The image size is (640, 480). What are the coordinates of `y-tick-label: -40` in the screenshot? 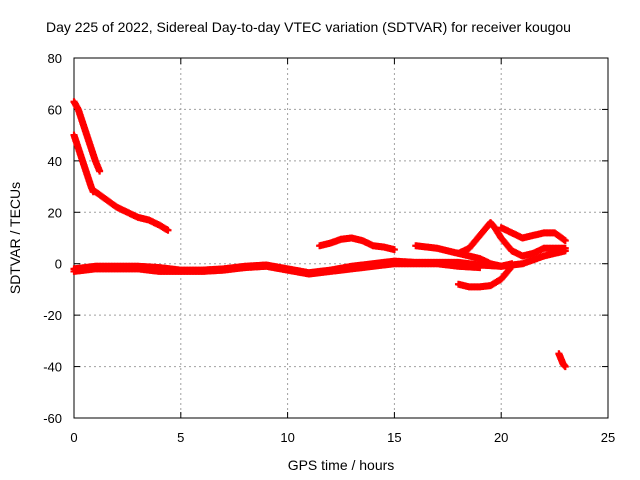 It's located at (52, 367).